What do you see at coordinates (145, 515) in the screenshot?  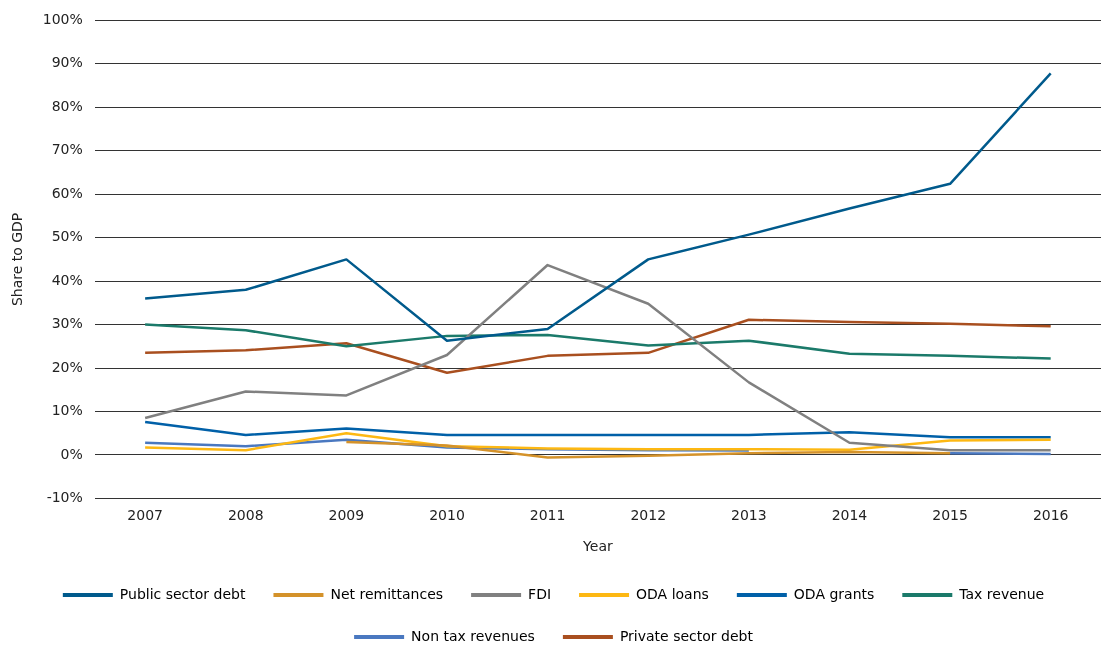 I see `x-tick-label: 2007` at bounding box center [145, 515].